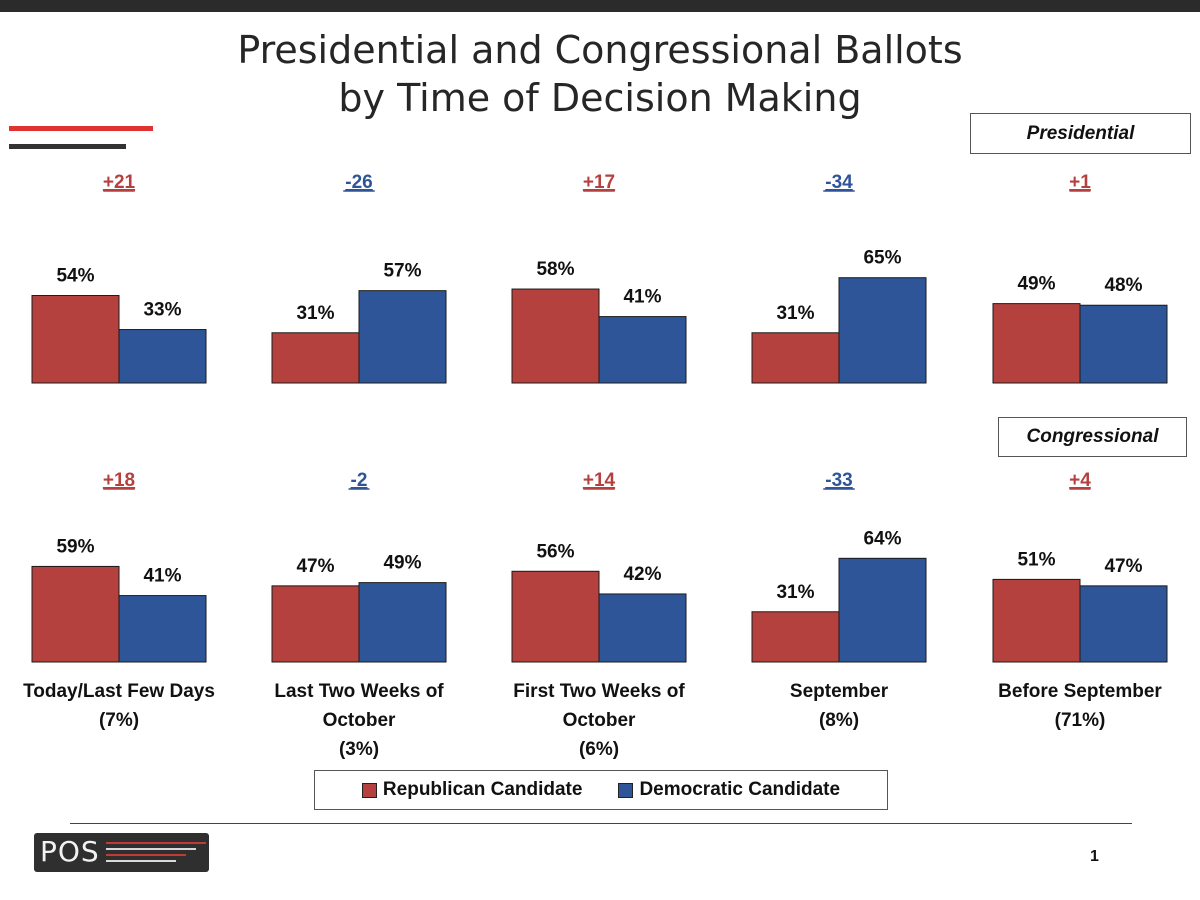  I want to click on presidential-data-label-dem-3: 65%, so click(882, 258).